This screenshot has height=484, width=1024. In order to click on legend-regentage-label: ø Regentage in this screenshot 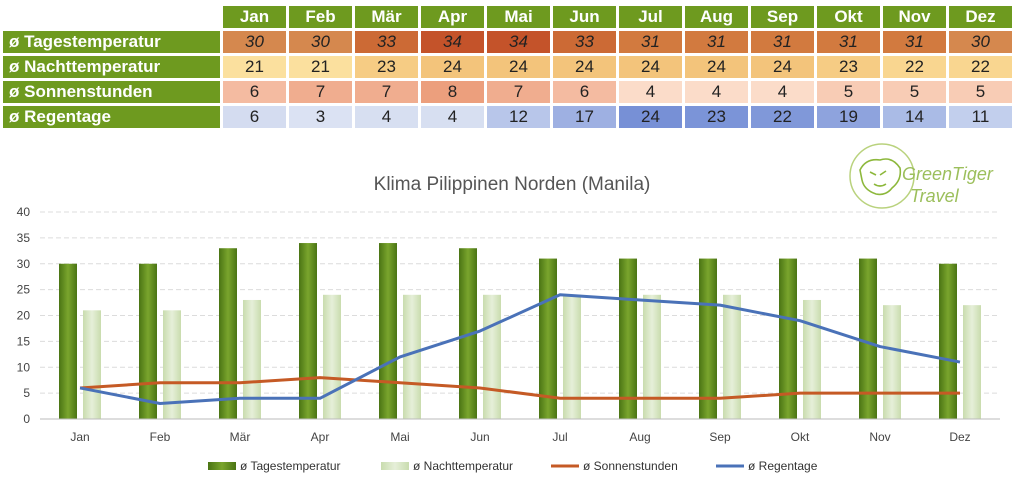, I will do `click(783, 466)`.